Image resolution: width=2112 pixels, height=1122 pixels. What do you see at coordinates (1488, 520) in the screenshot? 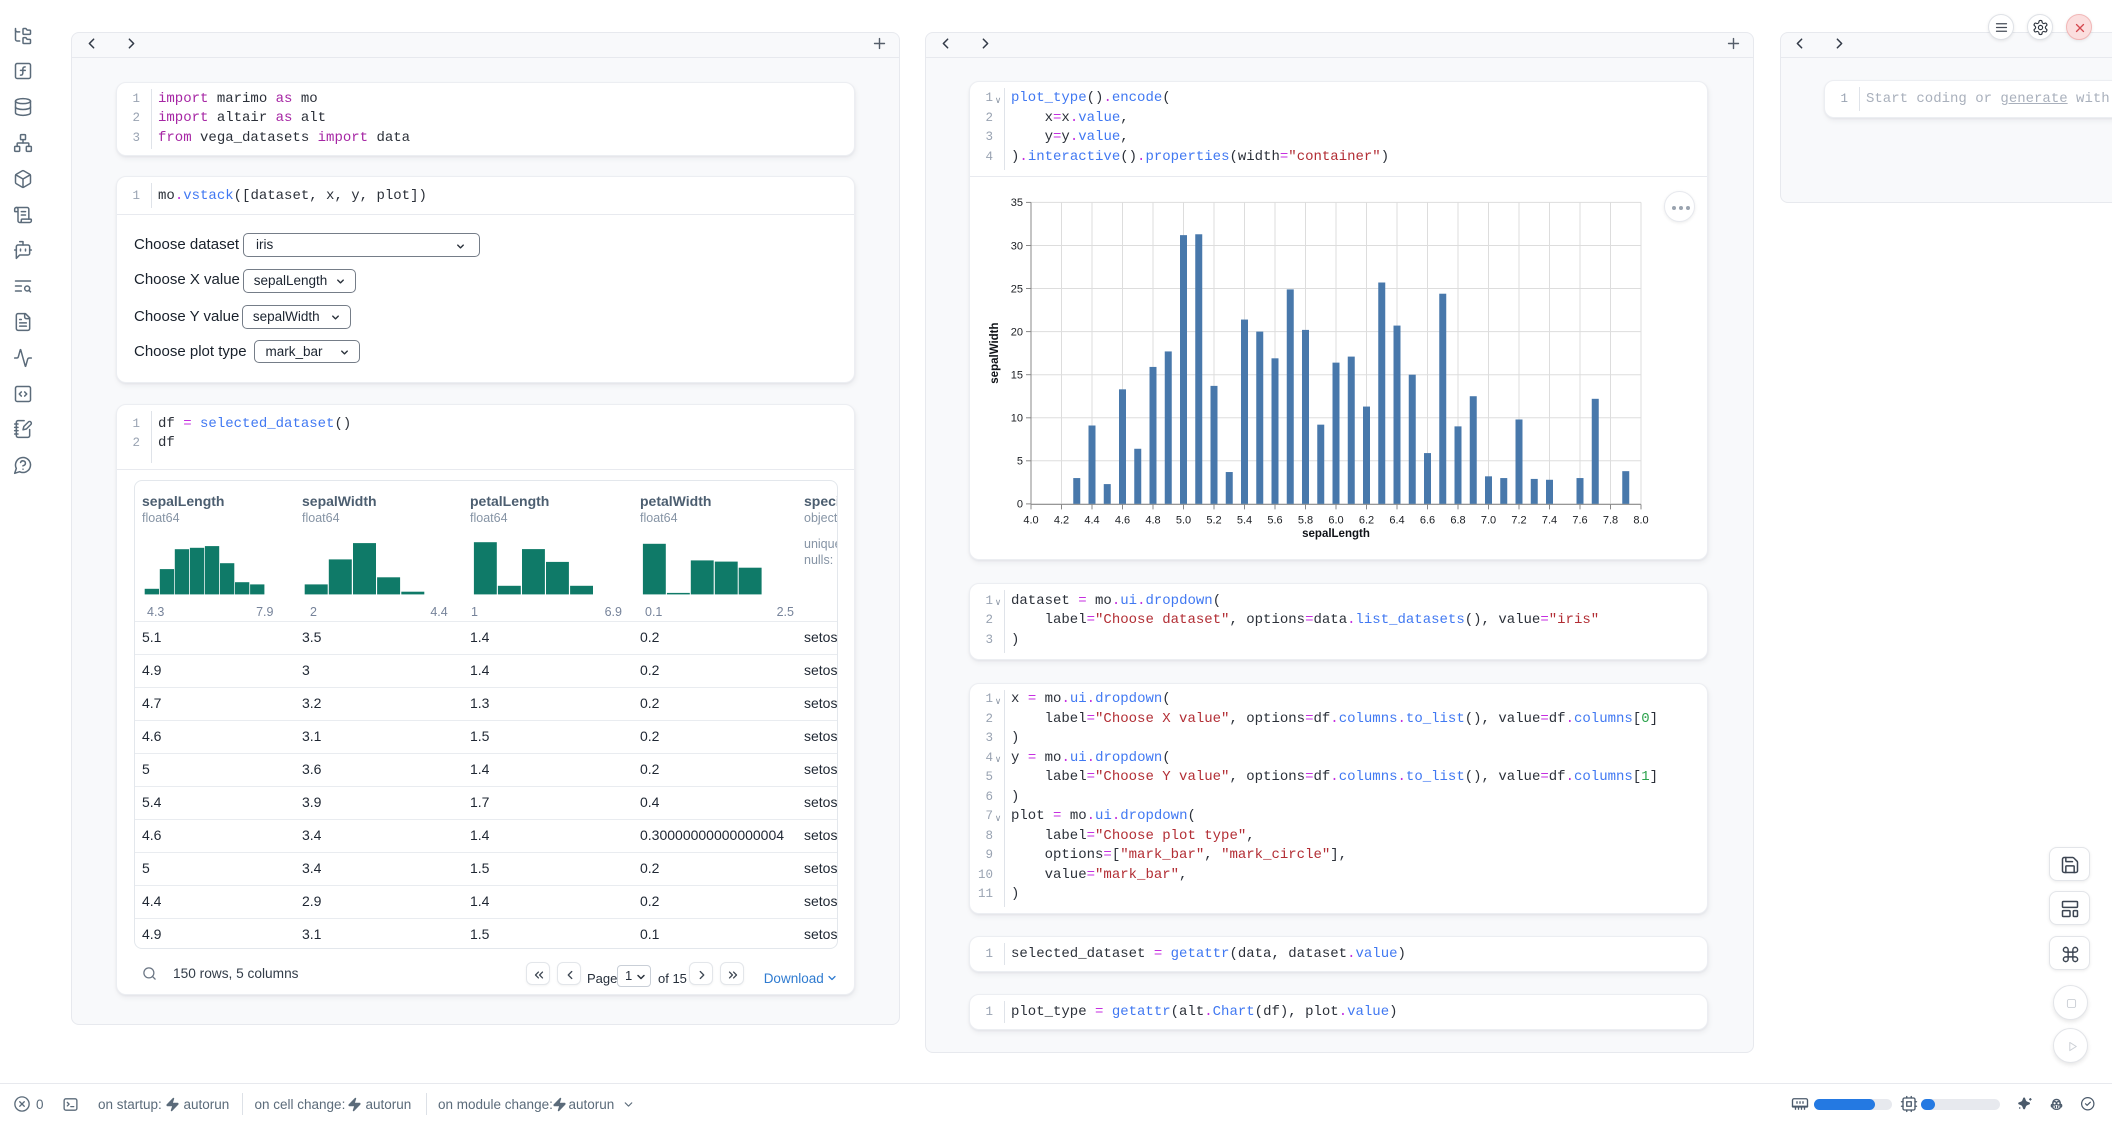
I see `svg-text: 7.0` at bounding box center [1488, 520].